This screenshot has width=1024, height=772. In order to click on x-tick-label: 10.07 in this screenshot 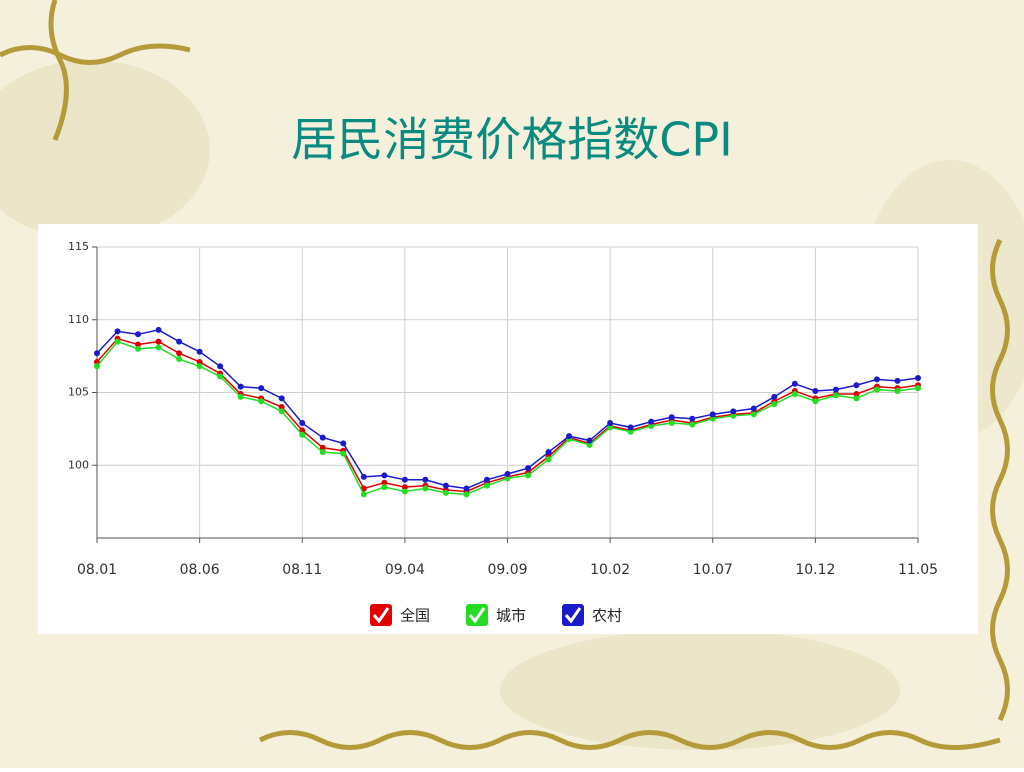, I will do `click(713, 570)`.